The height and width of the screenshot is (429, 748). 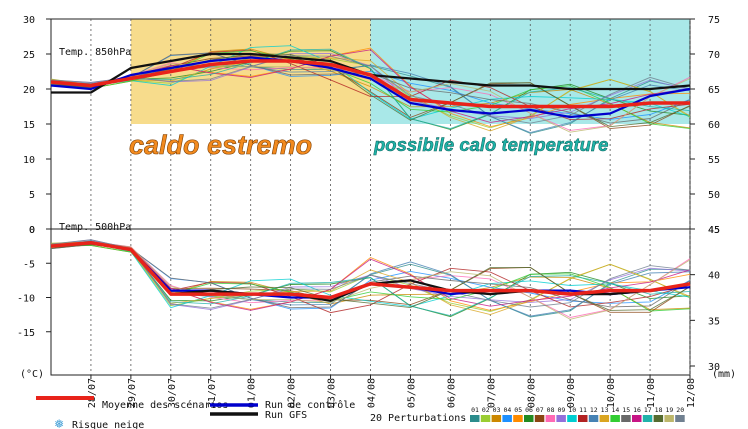 I want to click on bottom-right-tick-label: 35, so click(x=714, y=321).